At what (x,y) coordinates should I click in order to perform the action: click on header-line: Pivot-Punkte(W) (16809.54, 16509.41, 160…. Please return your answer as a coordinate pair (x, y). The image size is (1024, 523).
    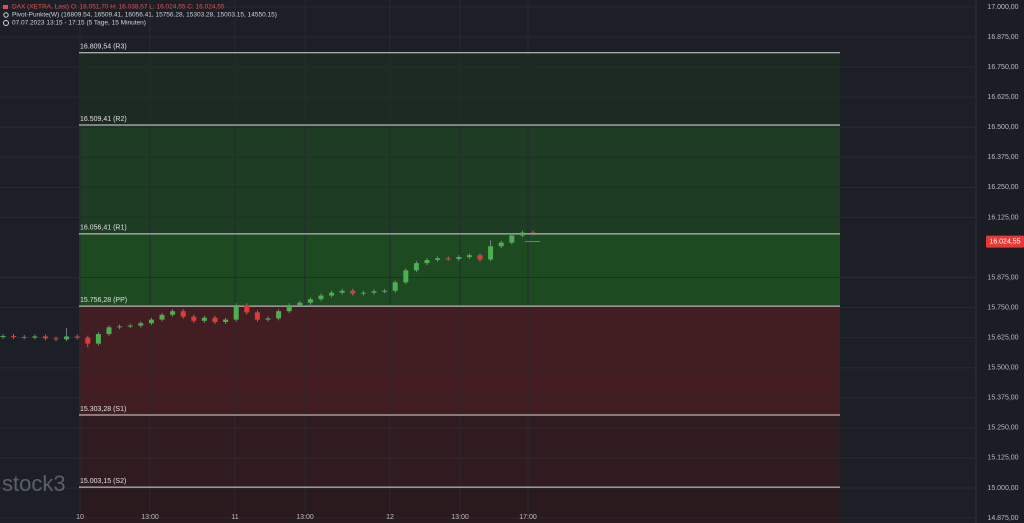
    Looking at the image, I should click on (144, 15).